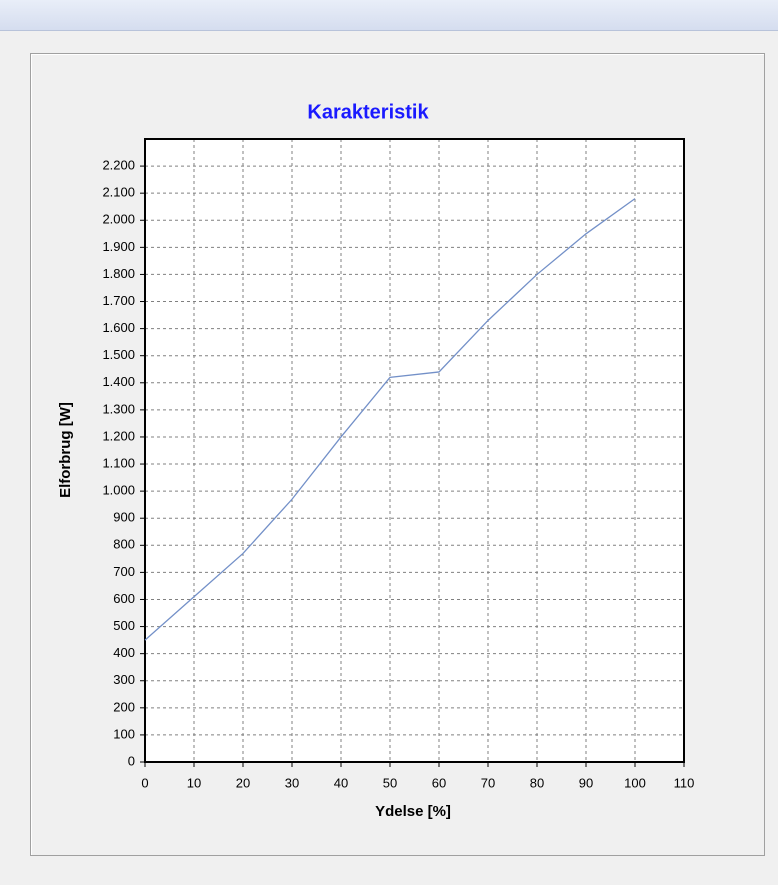  What do you see at coordinates (131, 760) in the screenshot?
I see `y-tick-label: 0` at bounding box center [131, 760].